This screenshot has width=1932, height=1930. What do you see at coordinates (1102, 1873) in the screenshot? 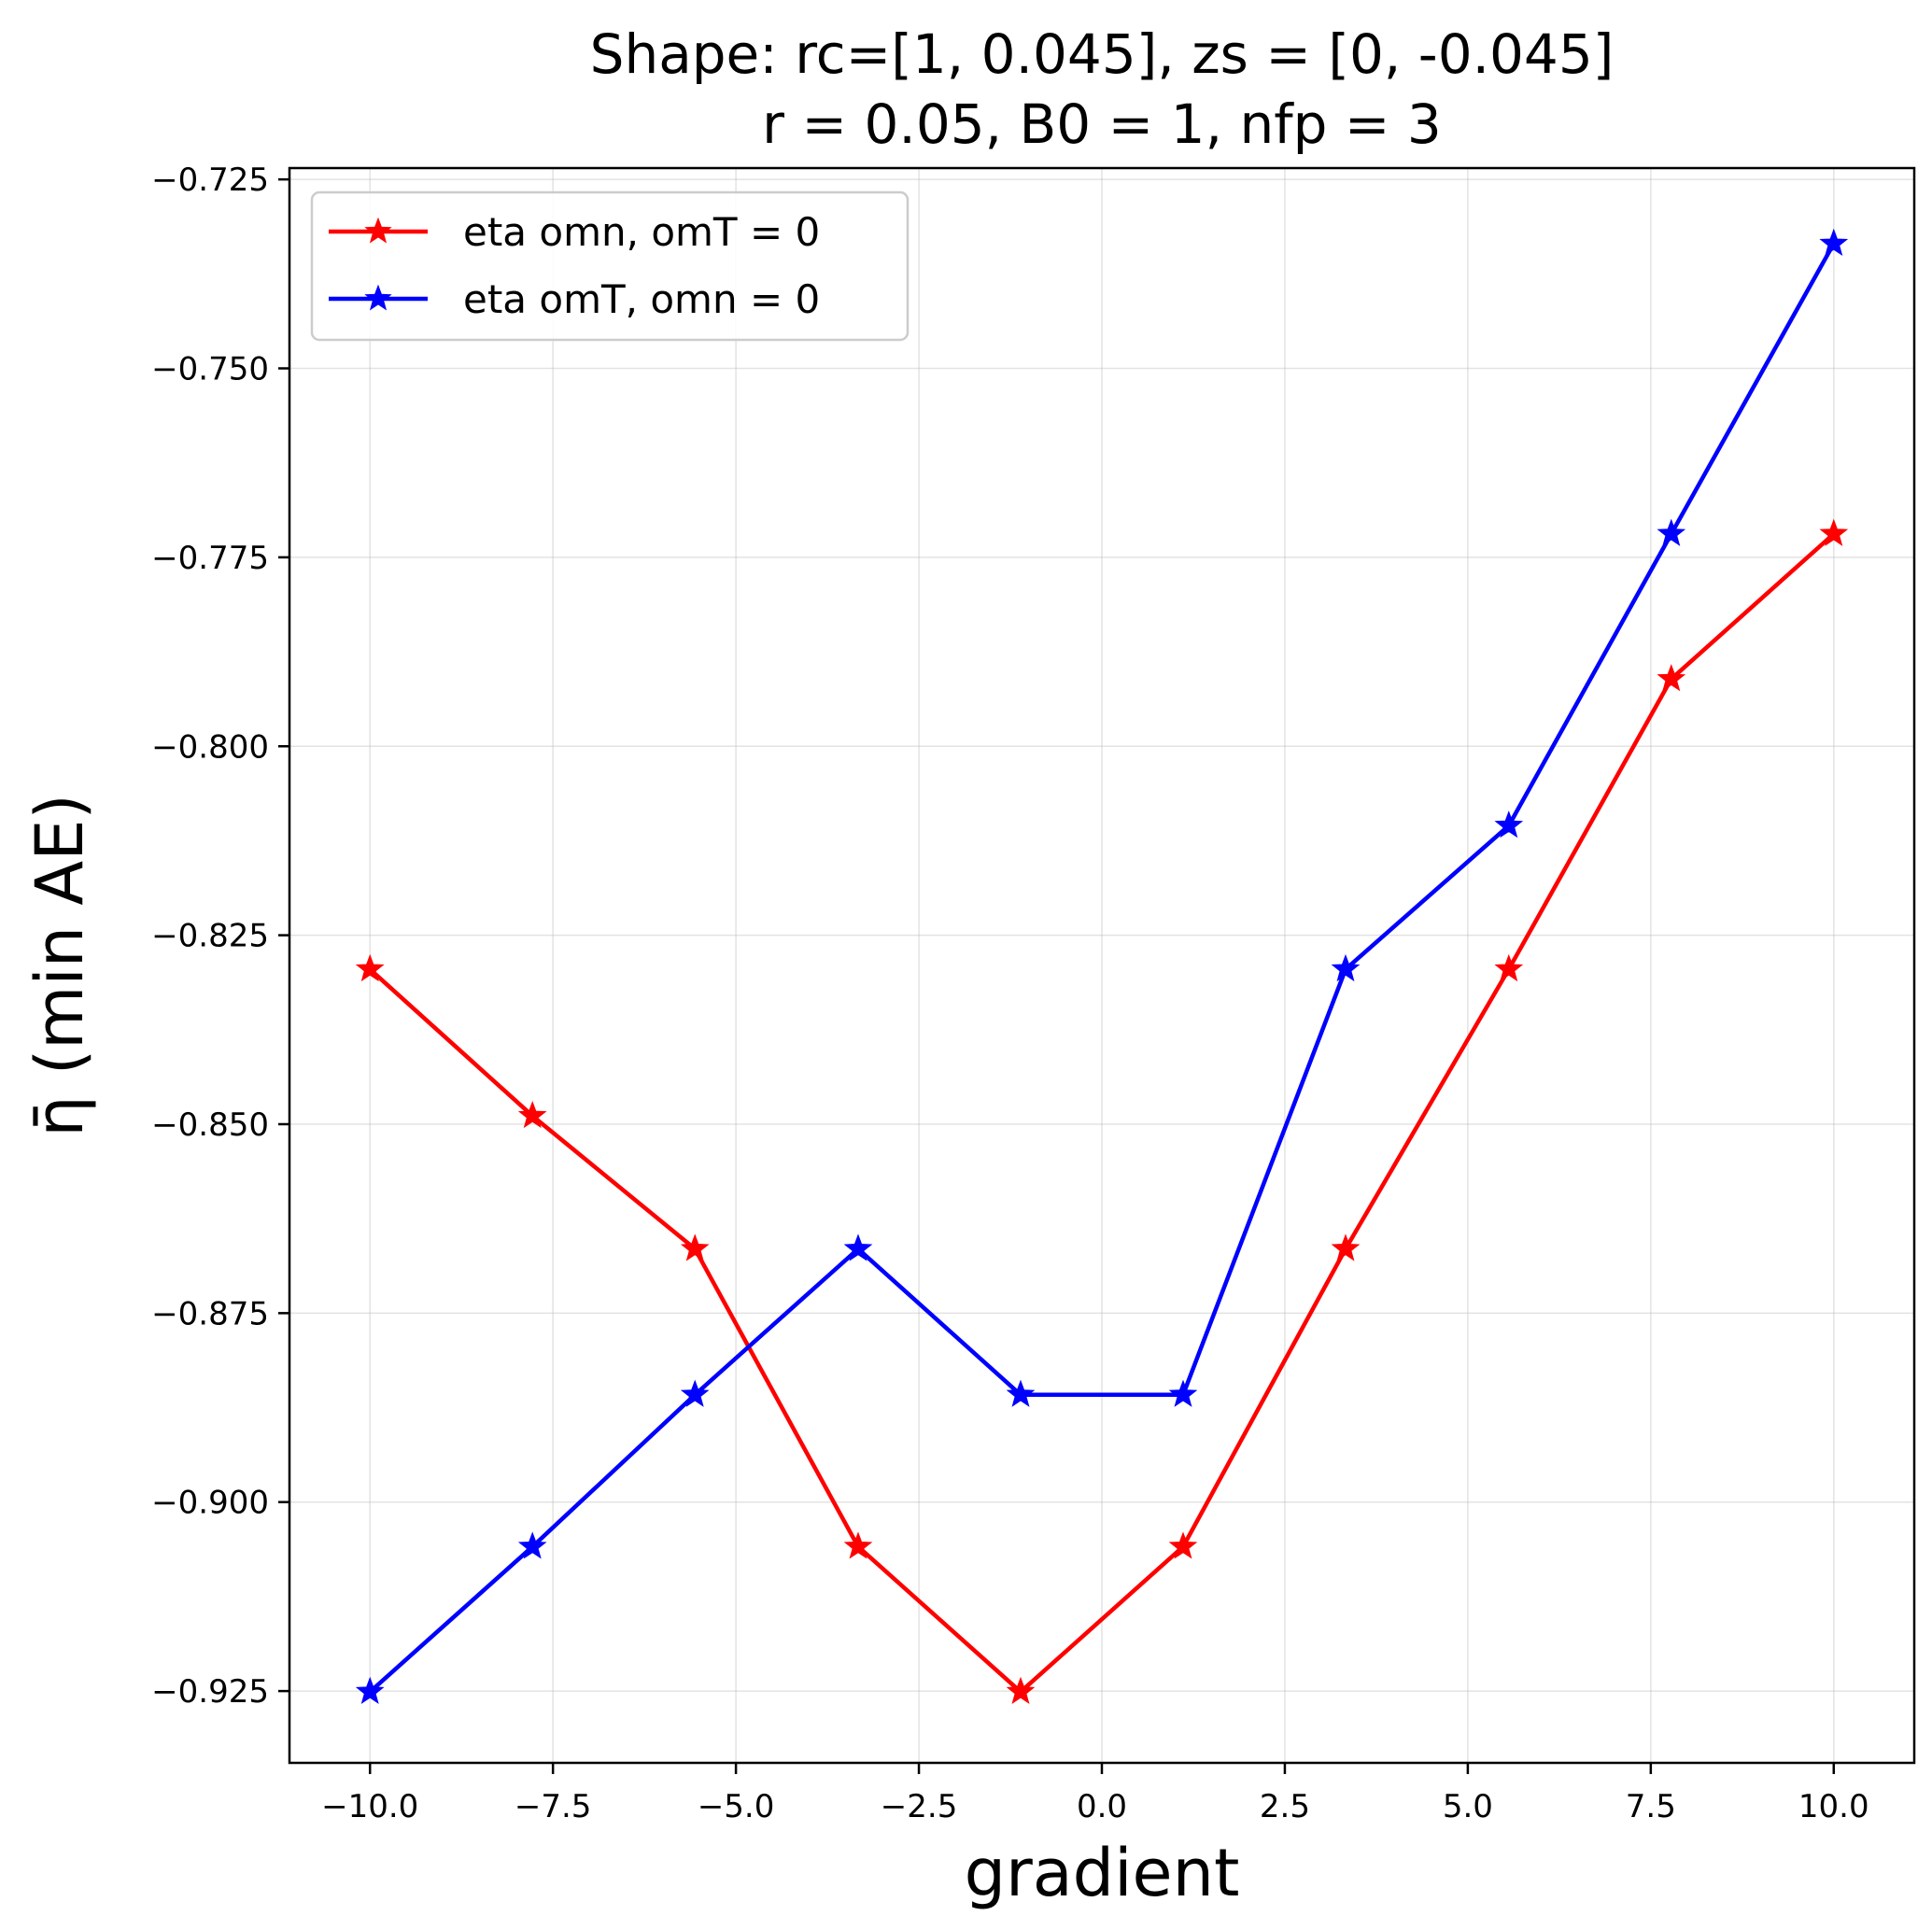
I see `x-axis-label: gradient` at bounding box center [1102, 1873].